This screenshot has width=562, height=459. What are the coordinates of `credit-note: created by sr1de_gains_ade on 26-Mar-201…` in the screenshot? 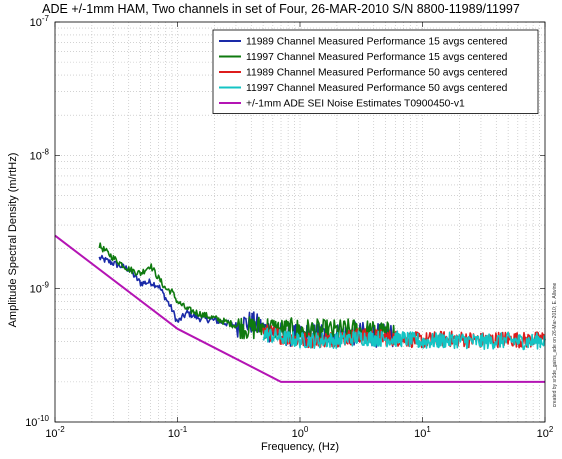 It's located at (555, 345).